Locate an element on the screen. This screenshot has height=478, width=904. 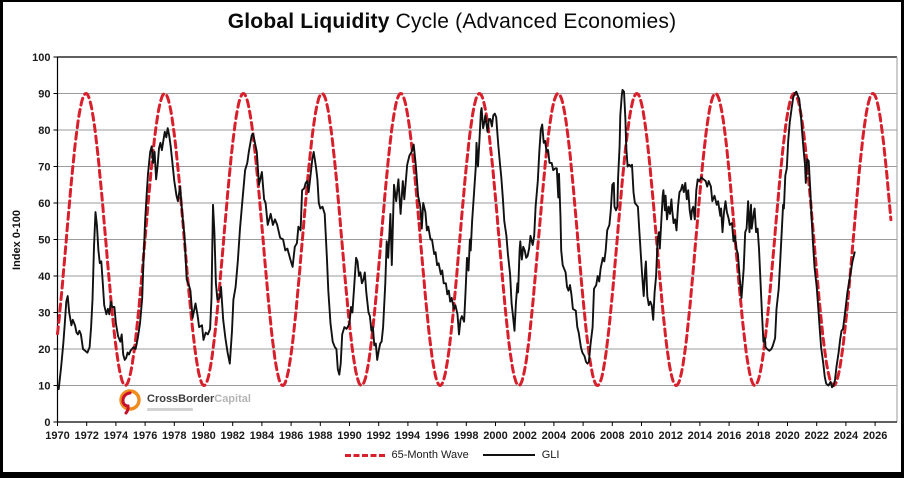
x-tick-label: 1996 is located at coordinates (437, 436).